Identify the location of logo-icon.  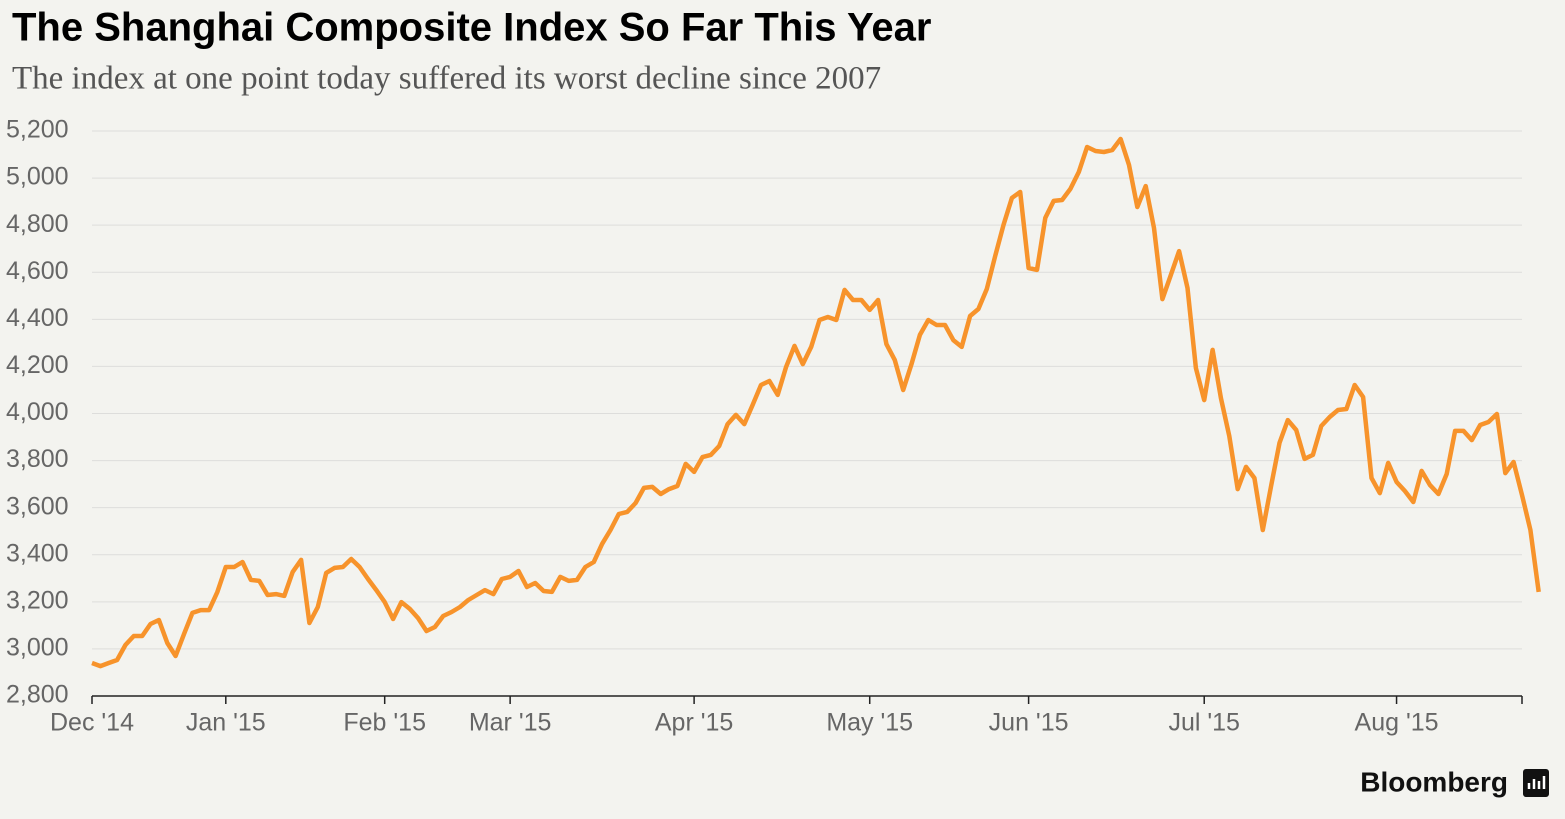
(1536, 783).